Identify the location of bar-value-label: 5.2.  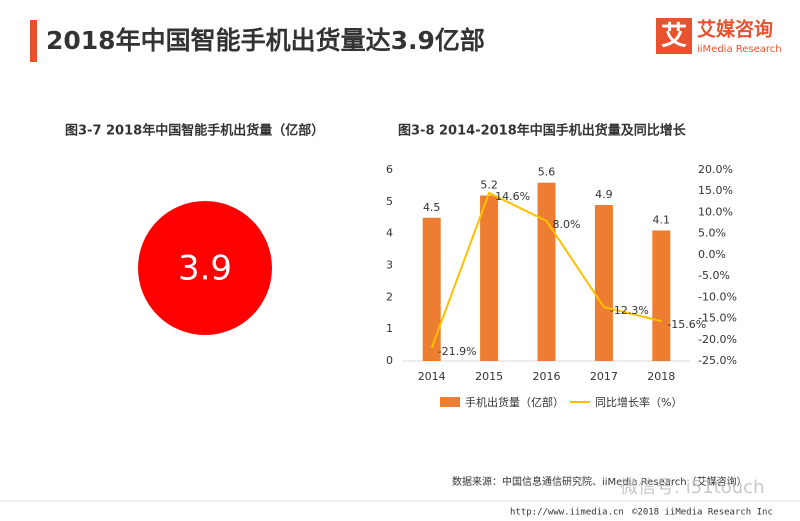
(489, 184).